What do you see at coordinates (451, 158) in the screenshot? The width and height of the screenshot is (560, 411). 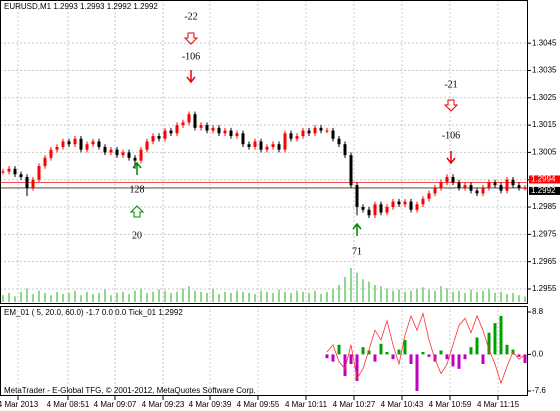 I see `arrow-down` at bounding box center [451, 158].